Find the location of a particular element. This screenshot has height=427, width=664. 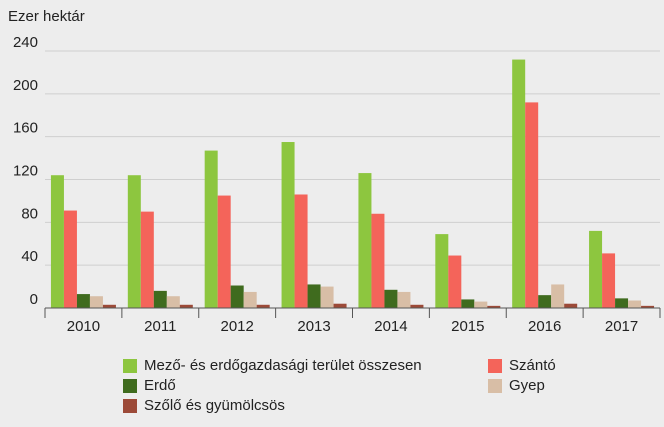

legend-label: Erdő is located at coordinates (160, 385).